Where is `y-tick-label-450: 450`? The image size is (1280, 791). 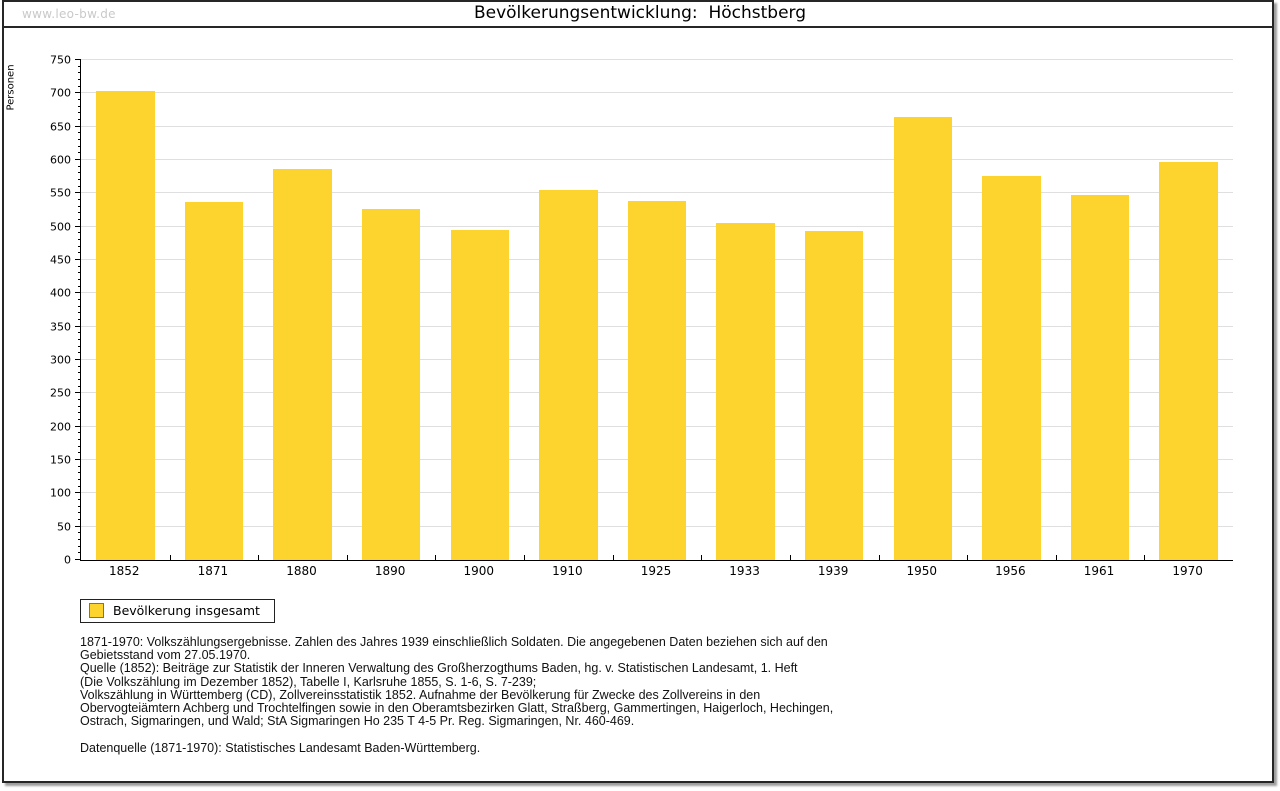
y-tick-label-450: 450 is located at coordinates (60, 260).